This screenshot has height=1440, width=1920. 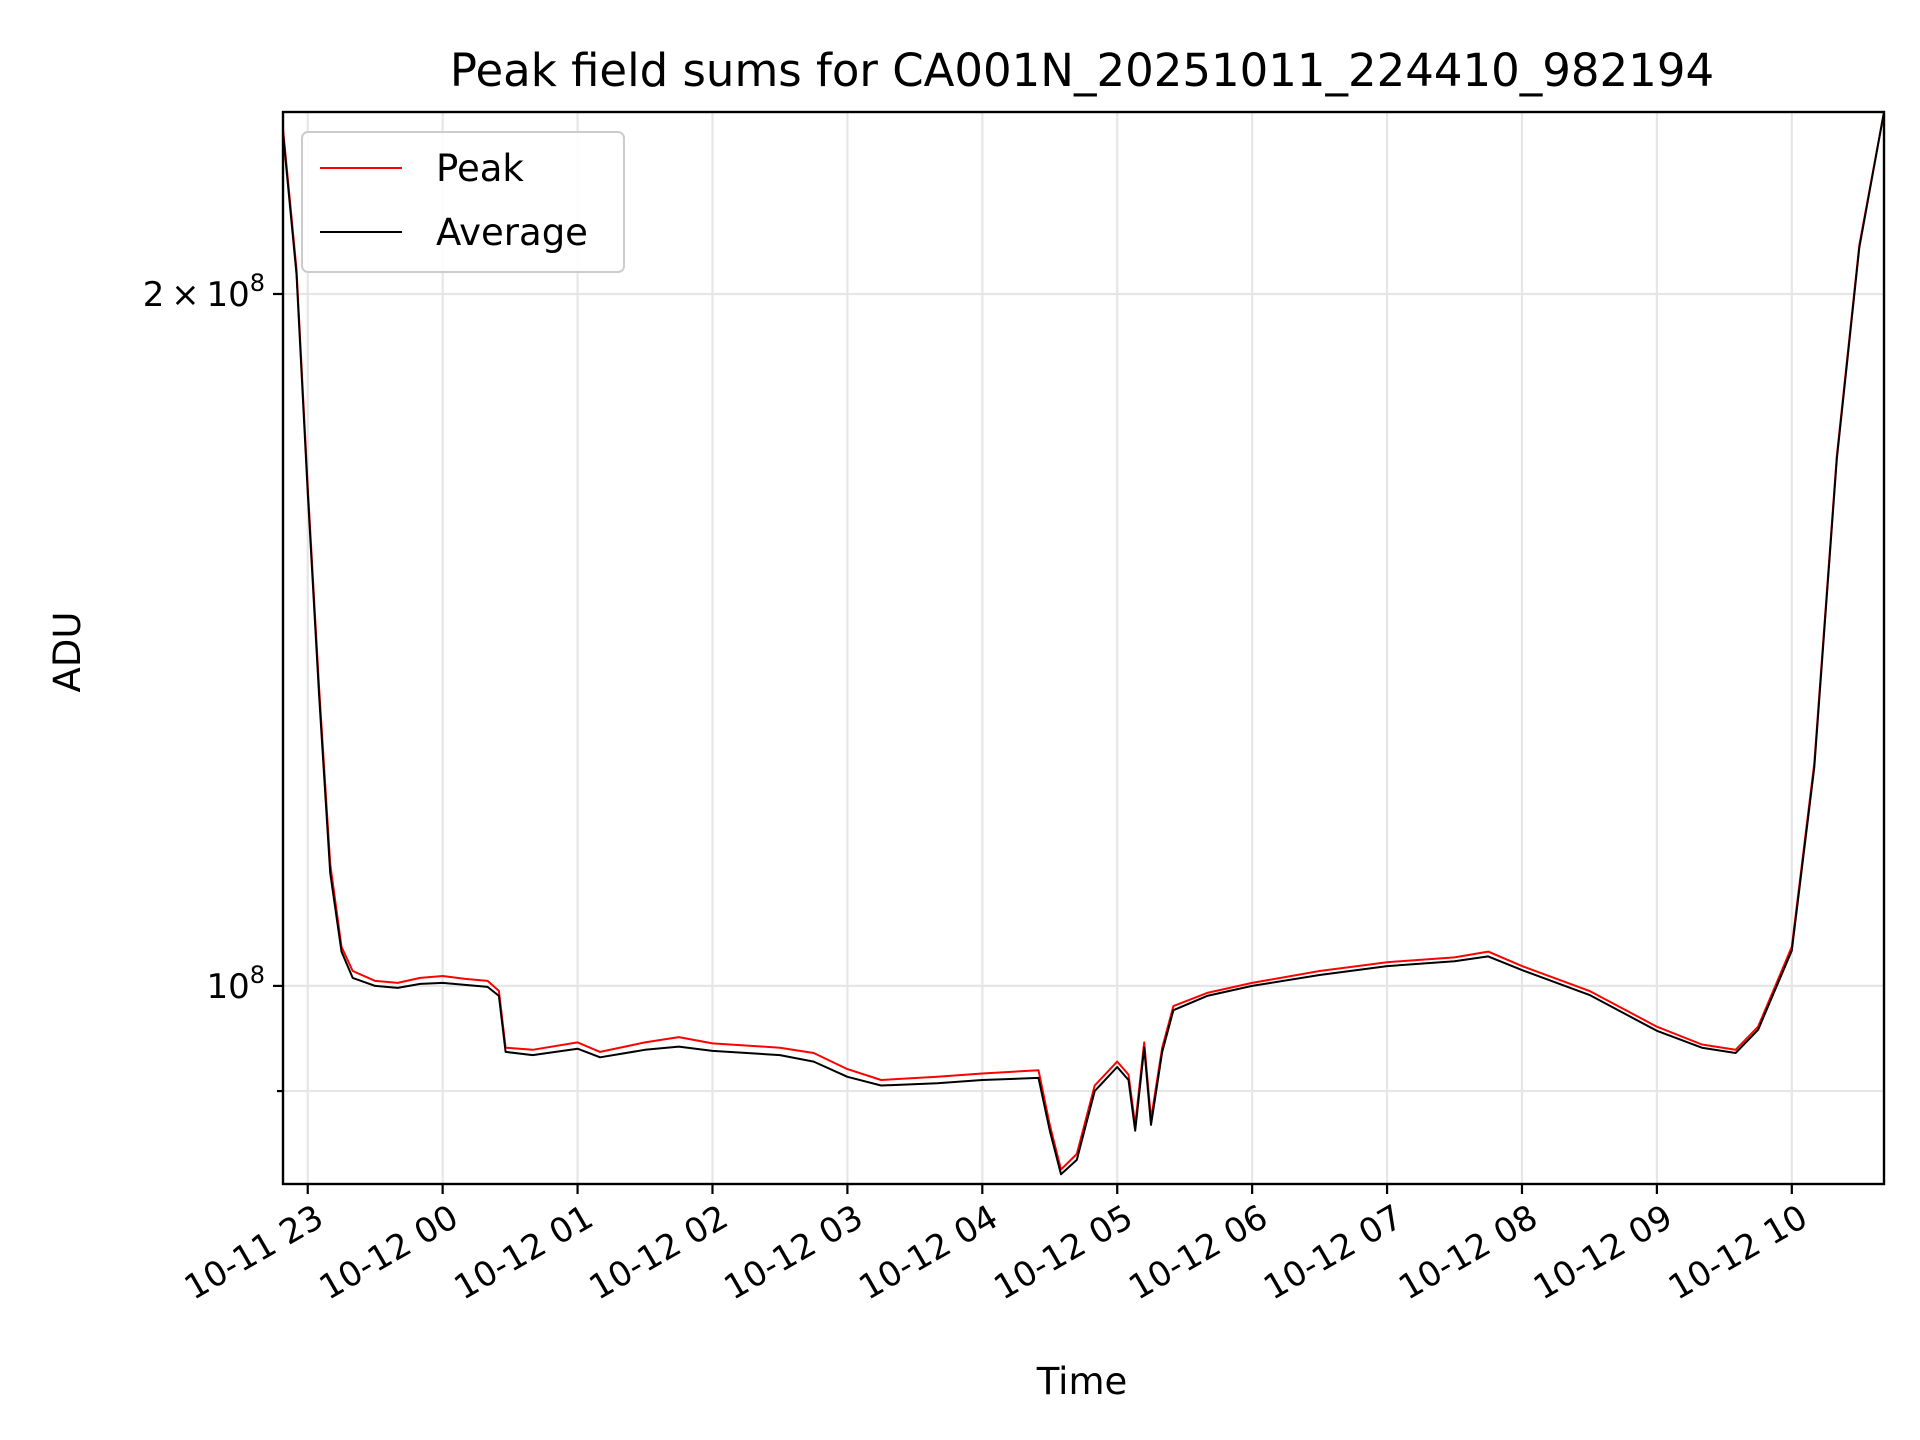 What do you see at coordinates (463, 202) in the screenshot?
I see `legend: Peak Average` at bounding box center [463, 202].